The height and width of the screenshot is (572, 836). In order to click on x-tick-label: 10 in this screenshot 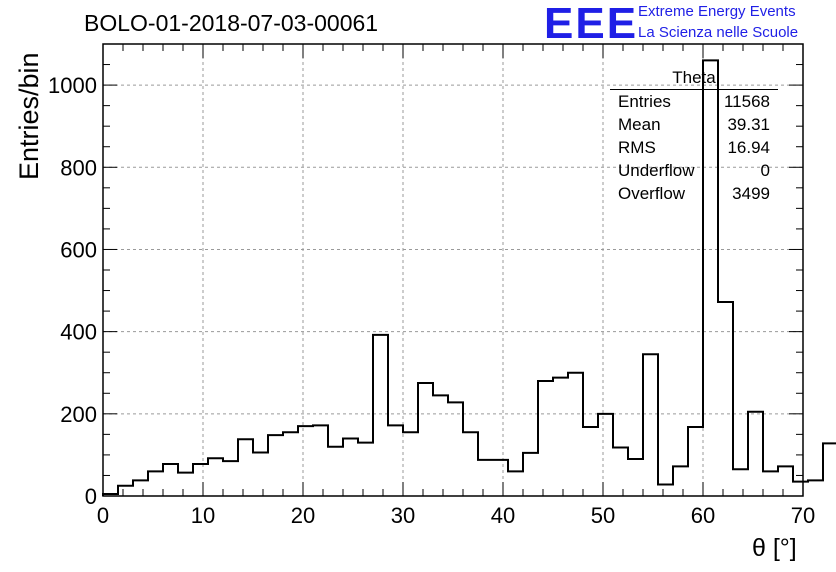, I will do `click(203, 515)`.